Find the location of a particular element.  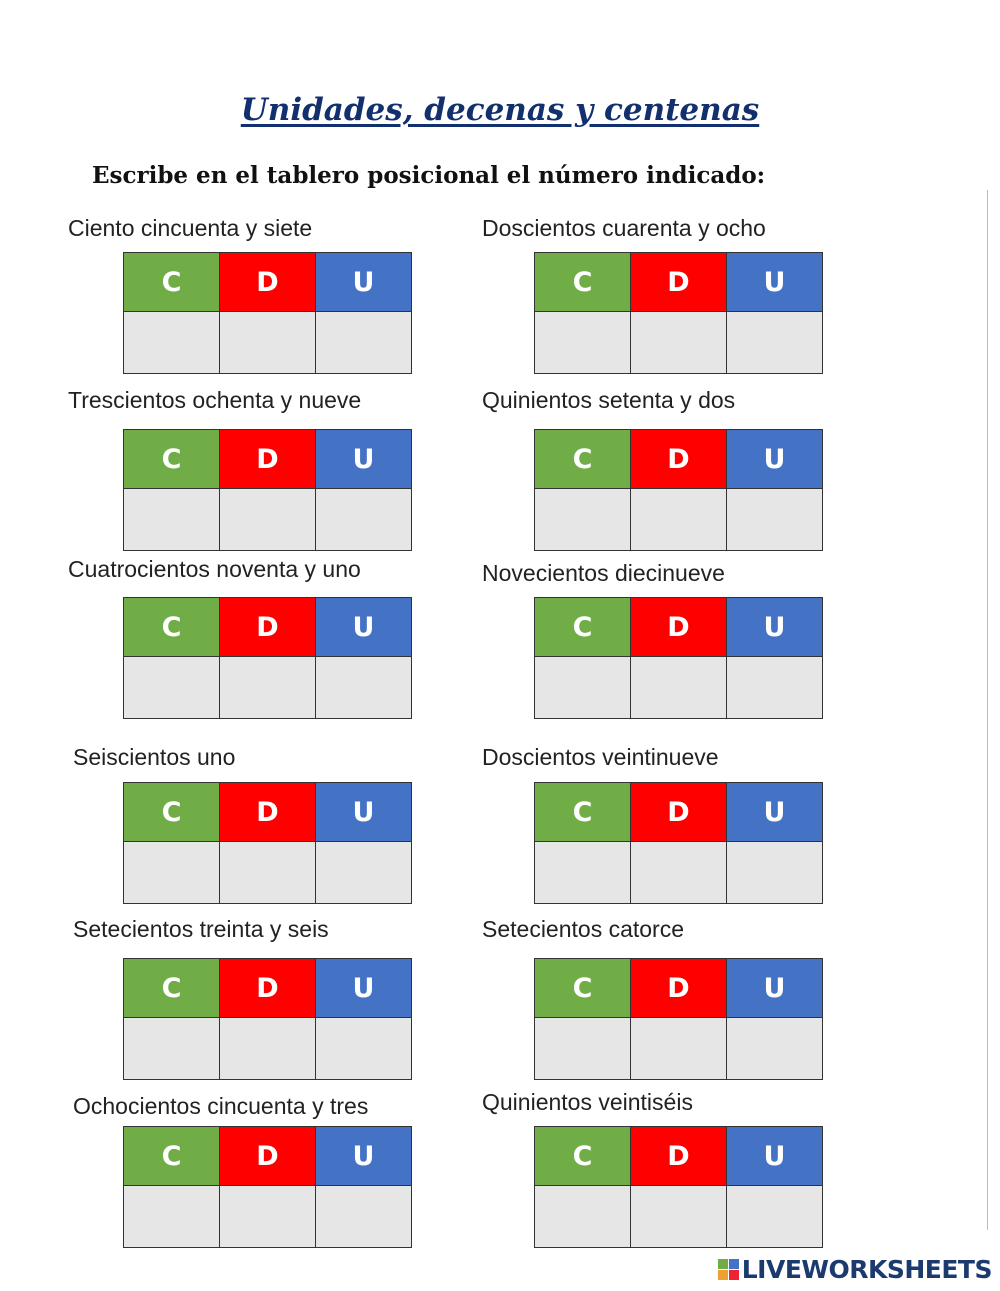

exercise-label: Cuatrocientos noventa y uno is located at coordinates (214, 569).